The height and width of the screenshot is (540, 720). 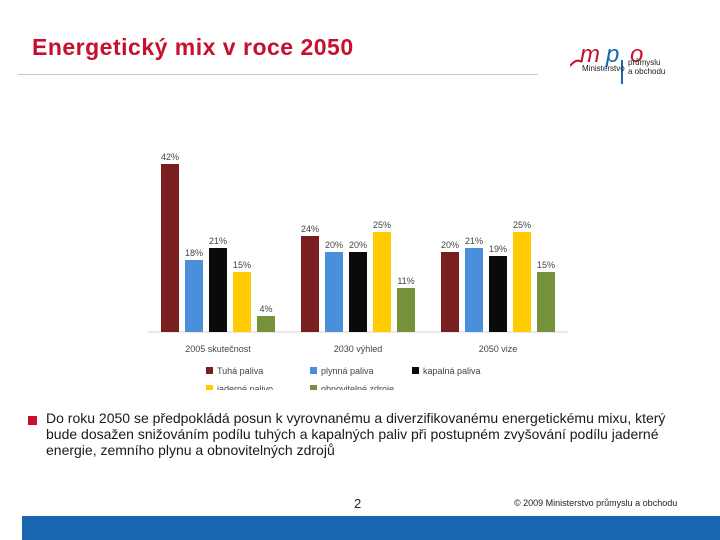 I want to click on logo-text-rest: průmyslu a obchodu, so click(x=653, y=67).